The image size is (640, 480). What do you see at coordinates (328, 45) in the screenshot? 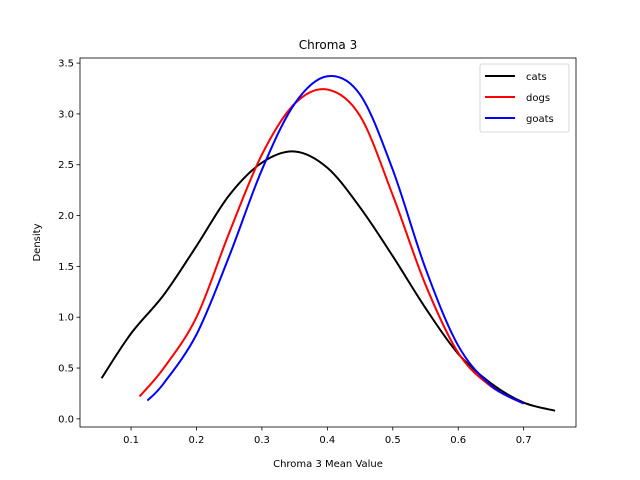
I see `chart-title: Chroma 3` at bounding box center [328, 45].